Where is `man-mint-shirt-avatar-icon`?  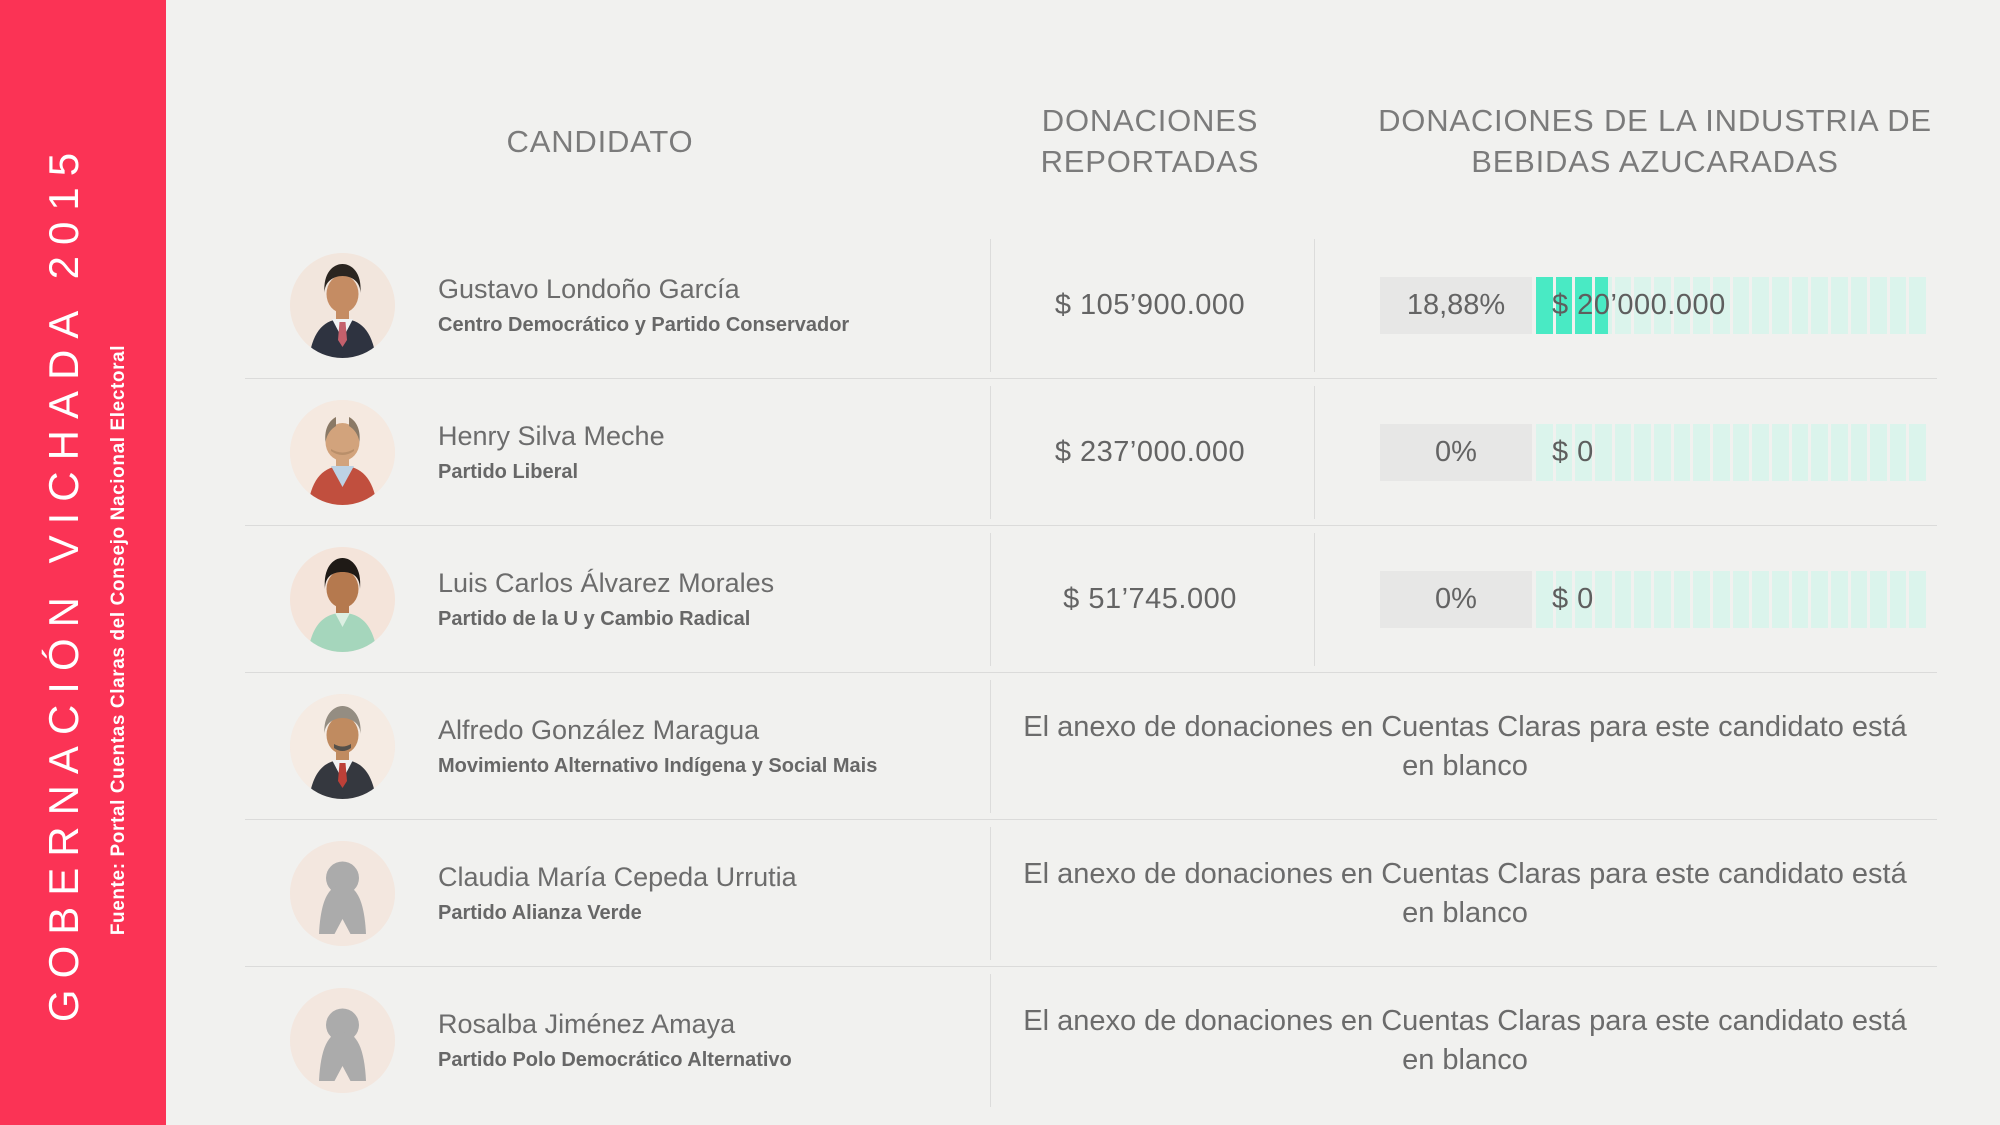 man-mint-shirt-avatar-icon is located at coordinates (342, 599).